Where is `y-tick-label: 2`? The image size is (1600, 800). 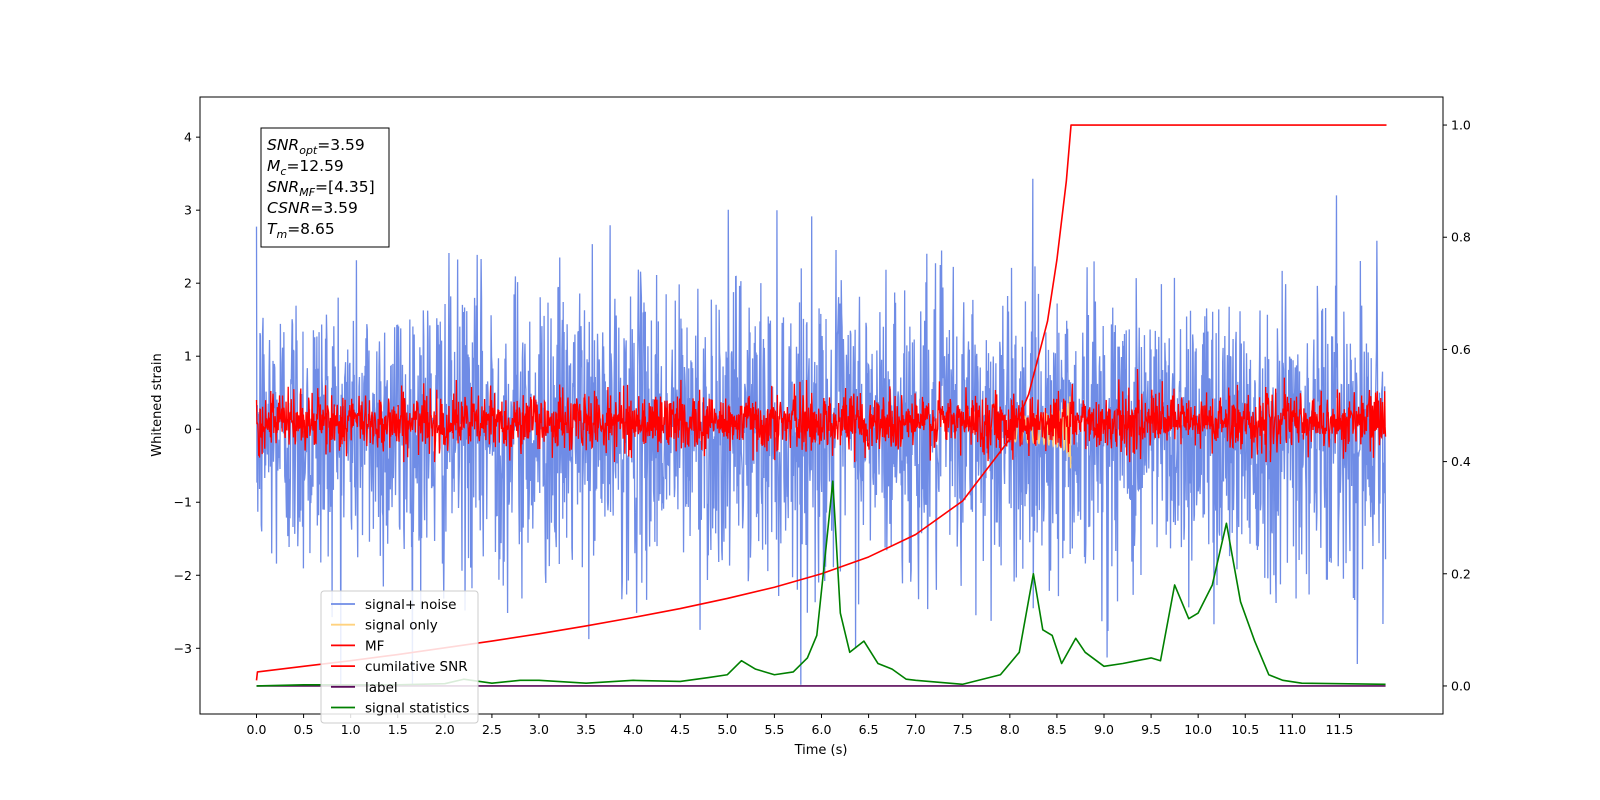
y-tick-label: 2 is located at coordinates (188, 283).